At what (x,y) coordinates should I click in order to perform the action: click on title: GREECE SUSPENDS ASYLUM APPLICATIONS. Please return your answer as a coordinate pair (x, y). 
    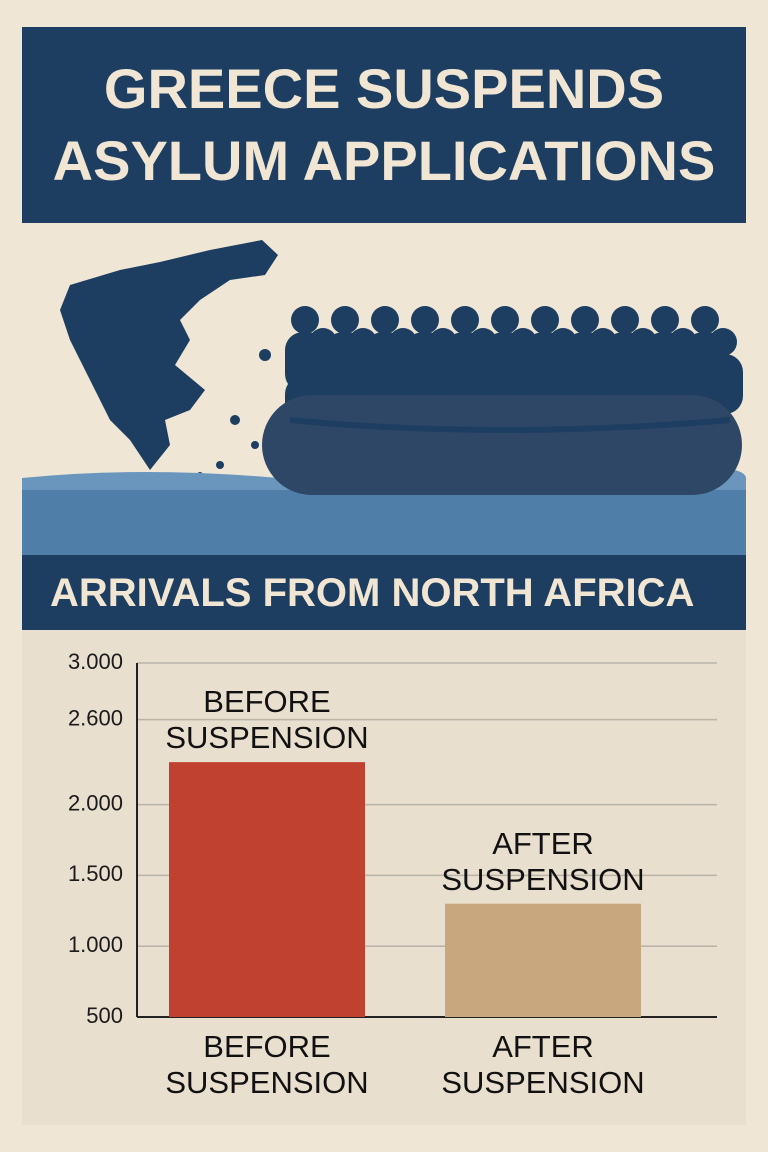
    Looking at the image, I should click on (384, 124).